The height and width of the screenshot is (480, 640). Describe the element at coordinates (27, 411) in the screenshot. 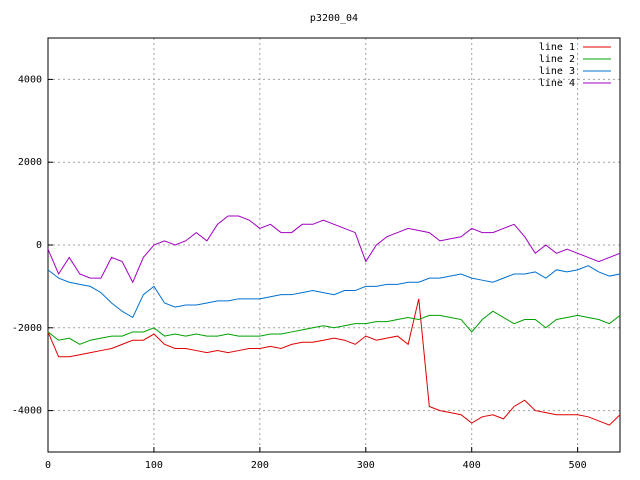

I see `y-tick-label: -4000` at that location.